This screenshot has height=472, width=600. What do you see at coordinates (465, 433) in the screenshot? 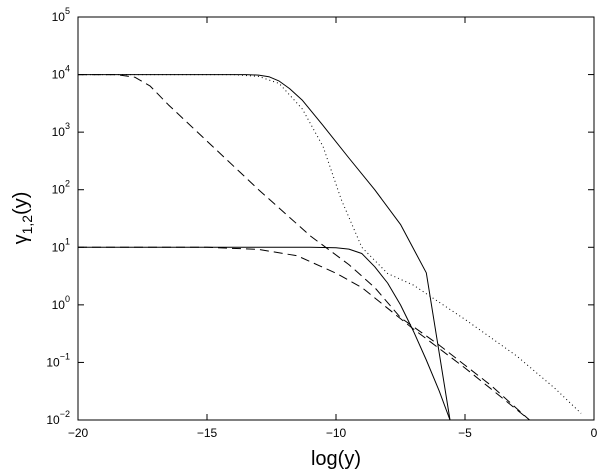
I see `x-tick-label: −5` at bounding box center [465, 433].